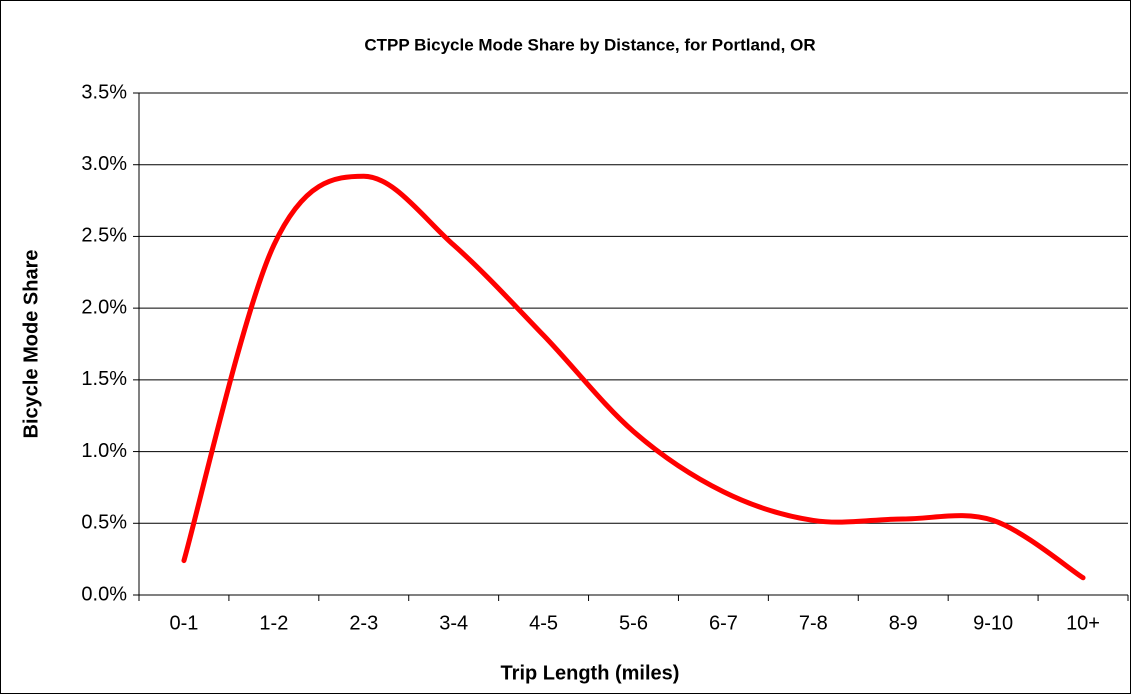  What do you see at coordinates (104, 523) in the screenshot?
I see `y-tick-label: 0.5%` at bounding box center [104, 523].